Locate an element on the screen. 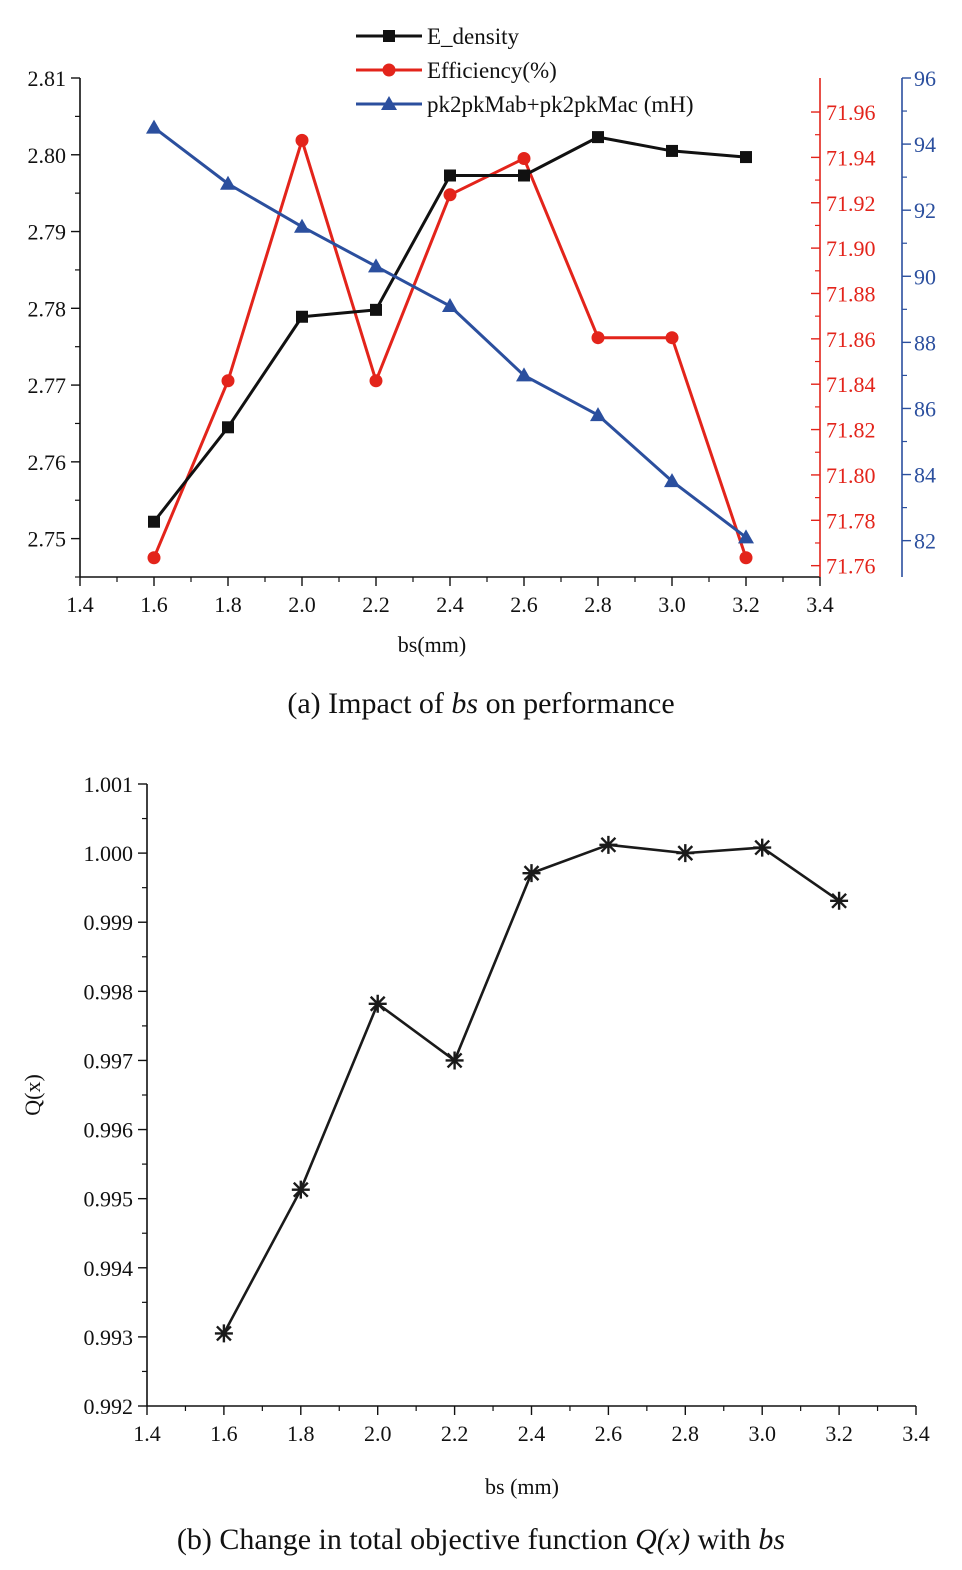 The height and width of the screenshot is (1570, 962). left-y-tick-label: 2.81 is located at coordinates (47, 78).